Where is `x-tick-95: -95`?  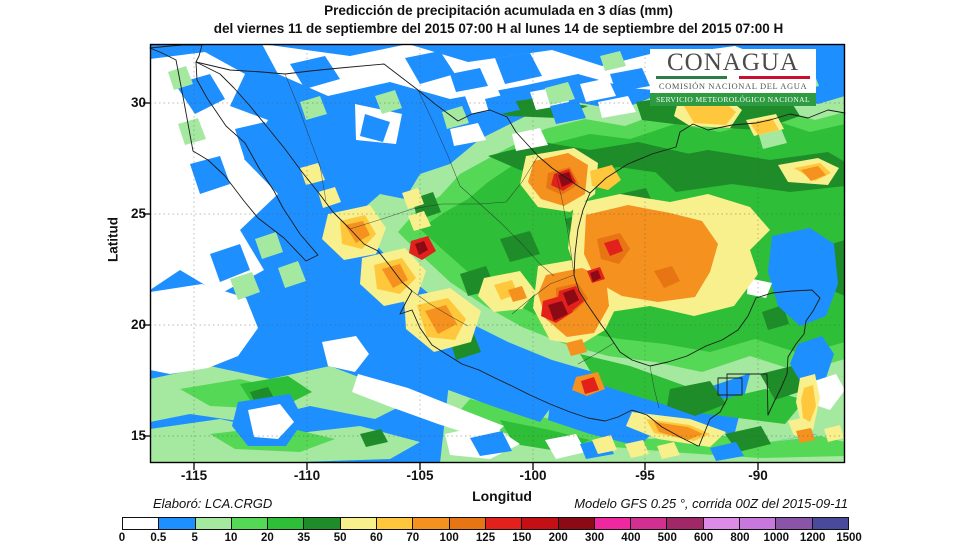
x-tick-95: -95 is located at coordinates (645, 475).